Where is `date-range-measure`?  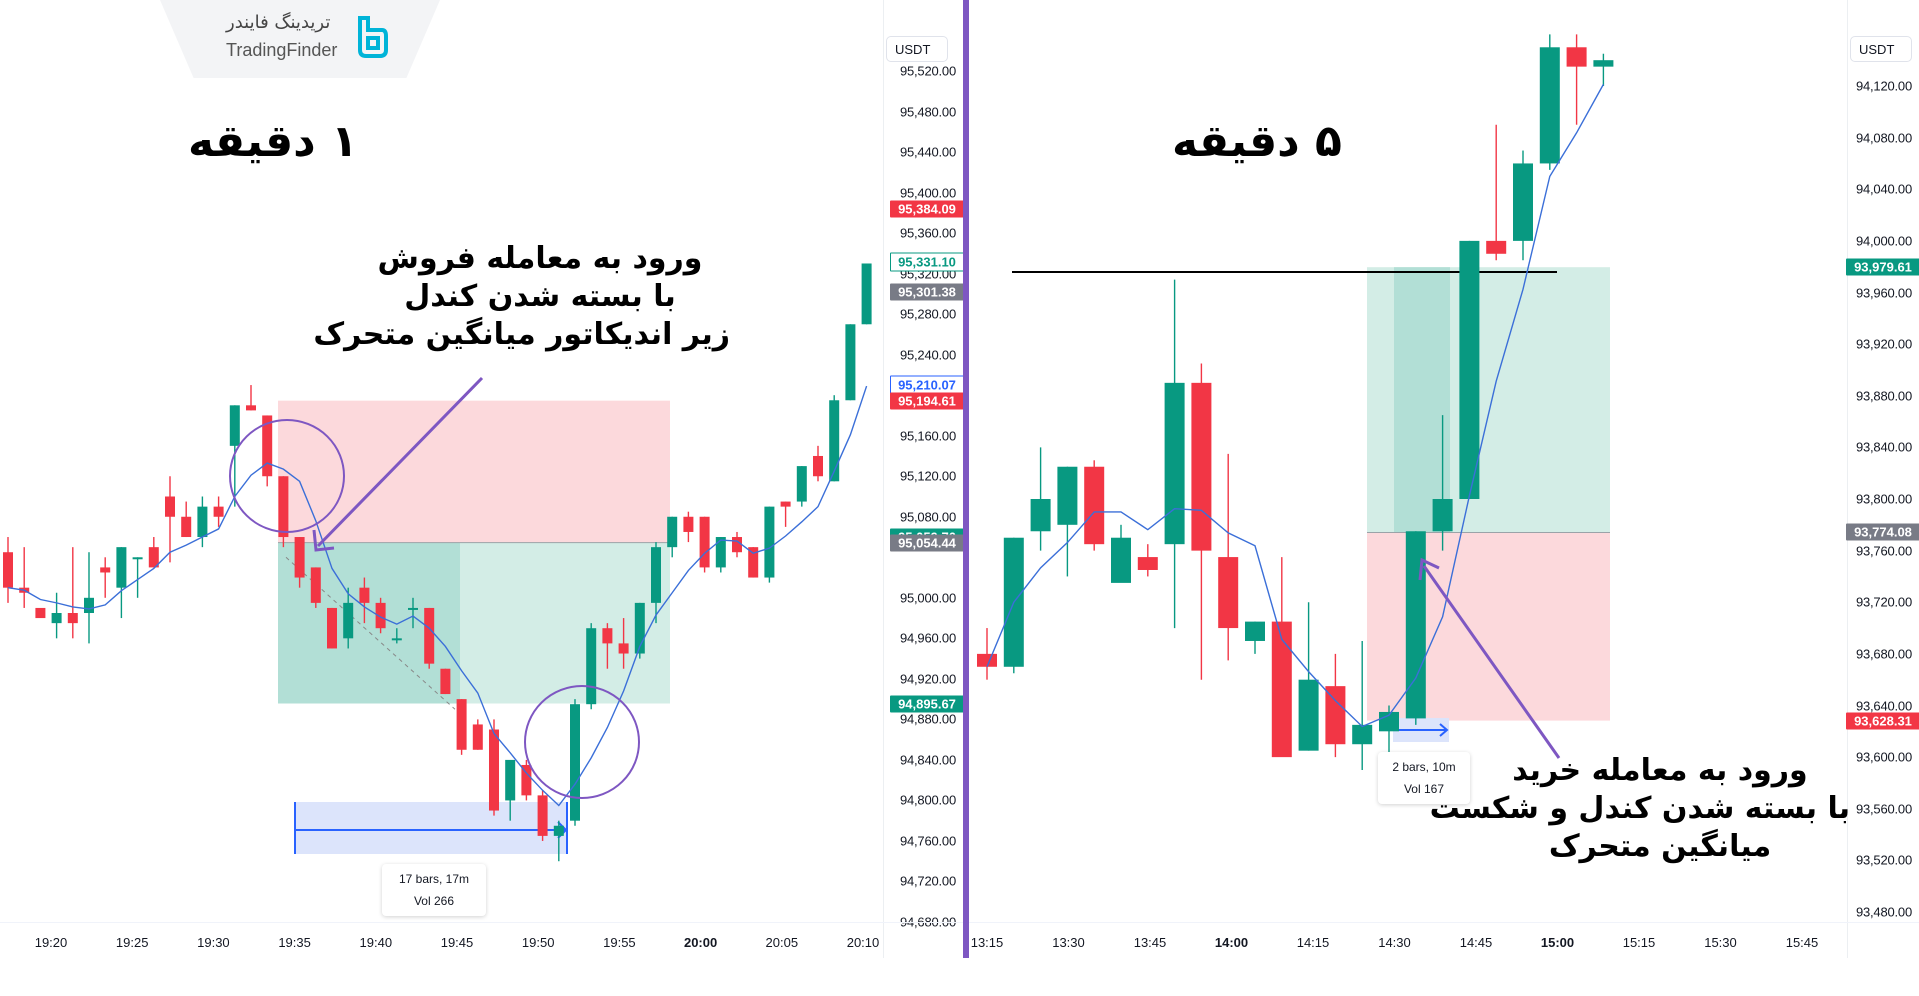
date-range-measure is located at coordinates (431, 828).